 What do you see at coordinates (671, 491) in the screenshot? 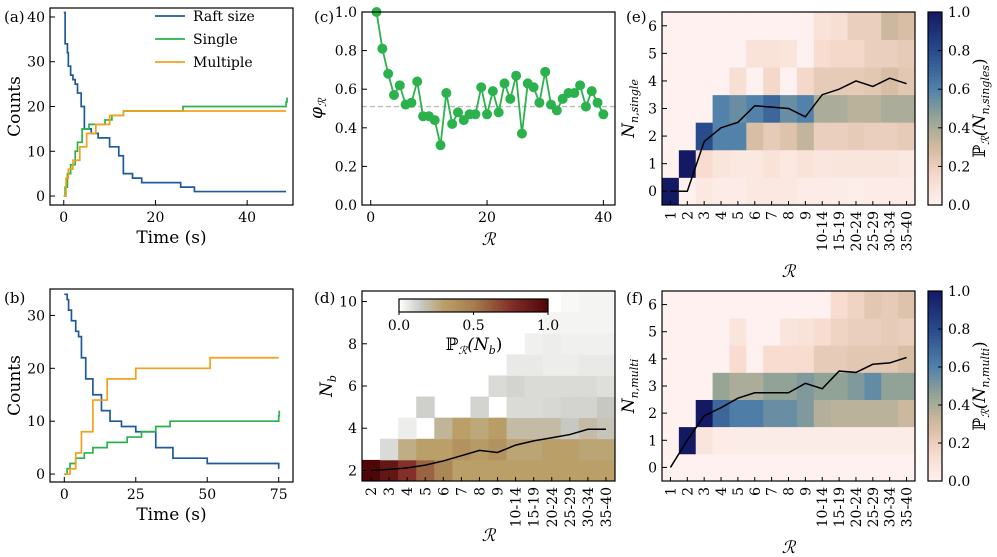
I see `f-xtick-label-0: 1` at bounding box center [671, 491].